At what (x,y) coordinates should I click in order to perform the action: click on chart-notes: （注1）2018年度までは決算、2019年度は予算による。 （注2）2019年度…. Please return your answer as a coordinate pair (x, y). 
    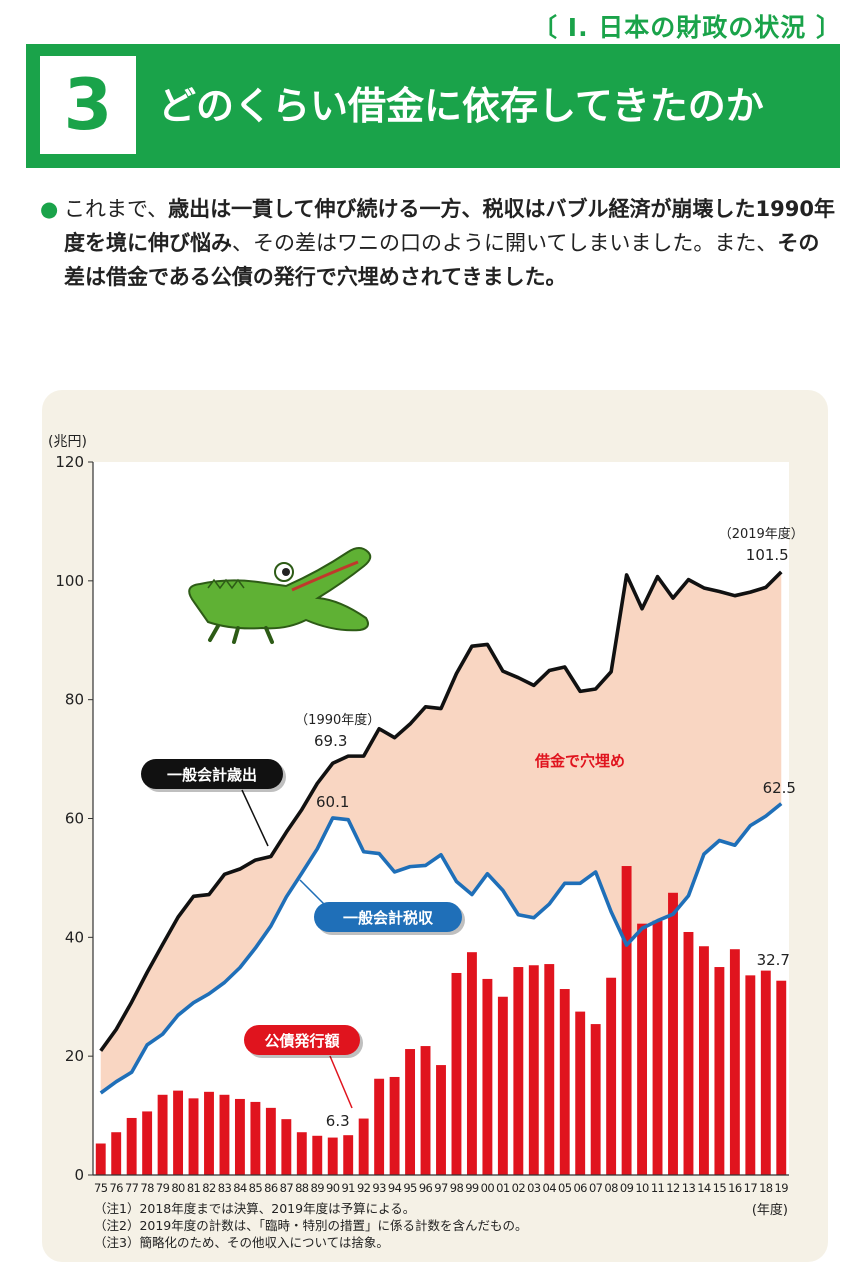
    Looking at the image, I should click on (311, 1225).